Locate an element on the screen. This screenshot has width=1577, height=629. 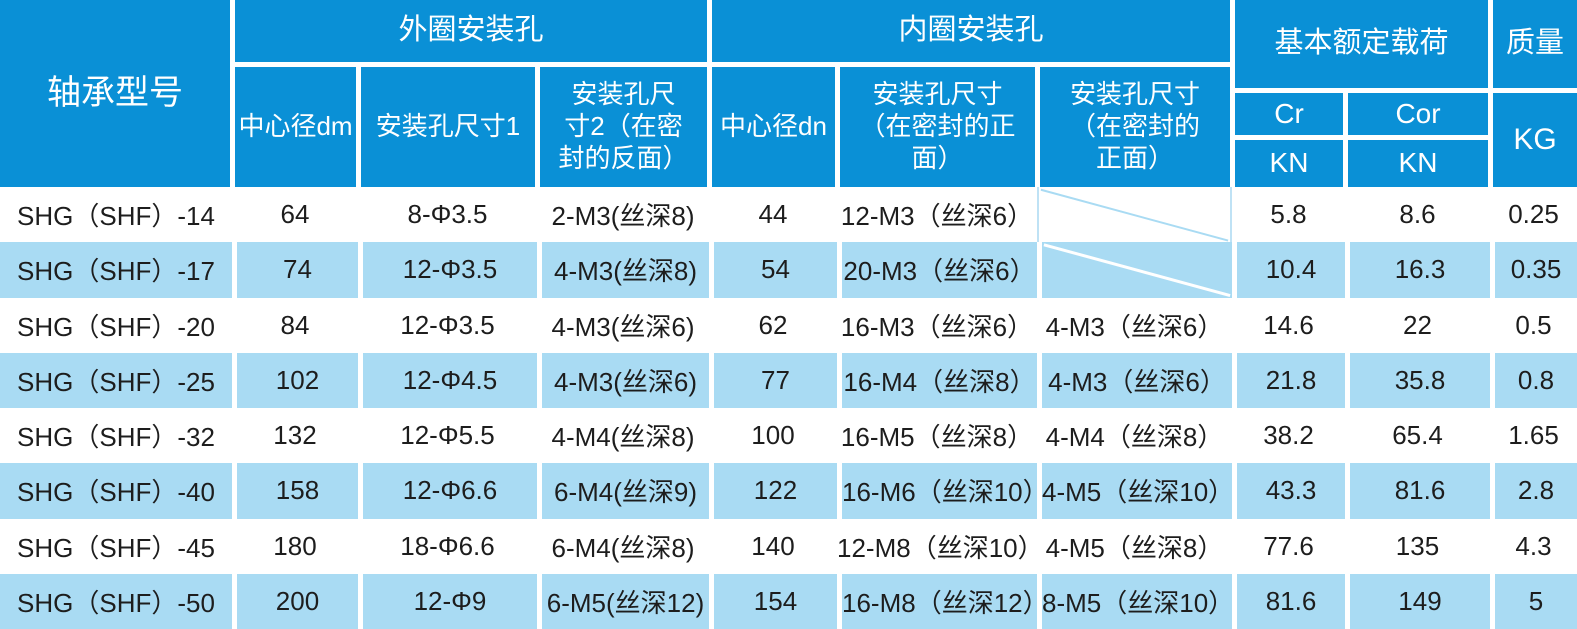
header-outer-group: 外圈安装孔 is located at coordinates (471, 31).